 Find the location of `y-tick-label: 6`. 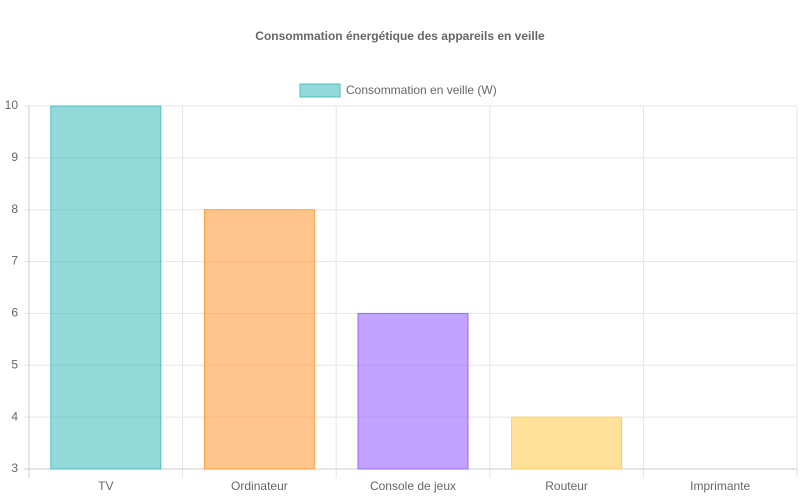

y-tick-label: 6 is located at coordinates (14, 313).